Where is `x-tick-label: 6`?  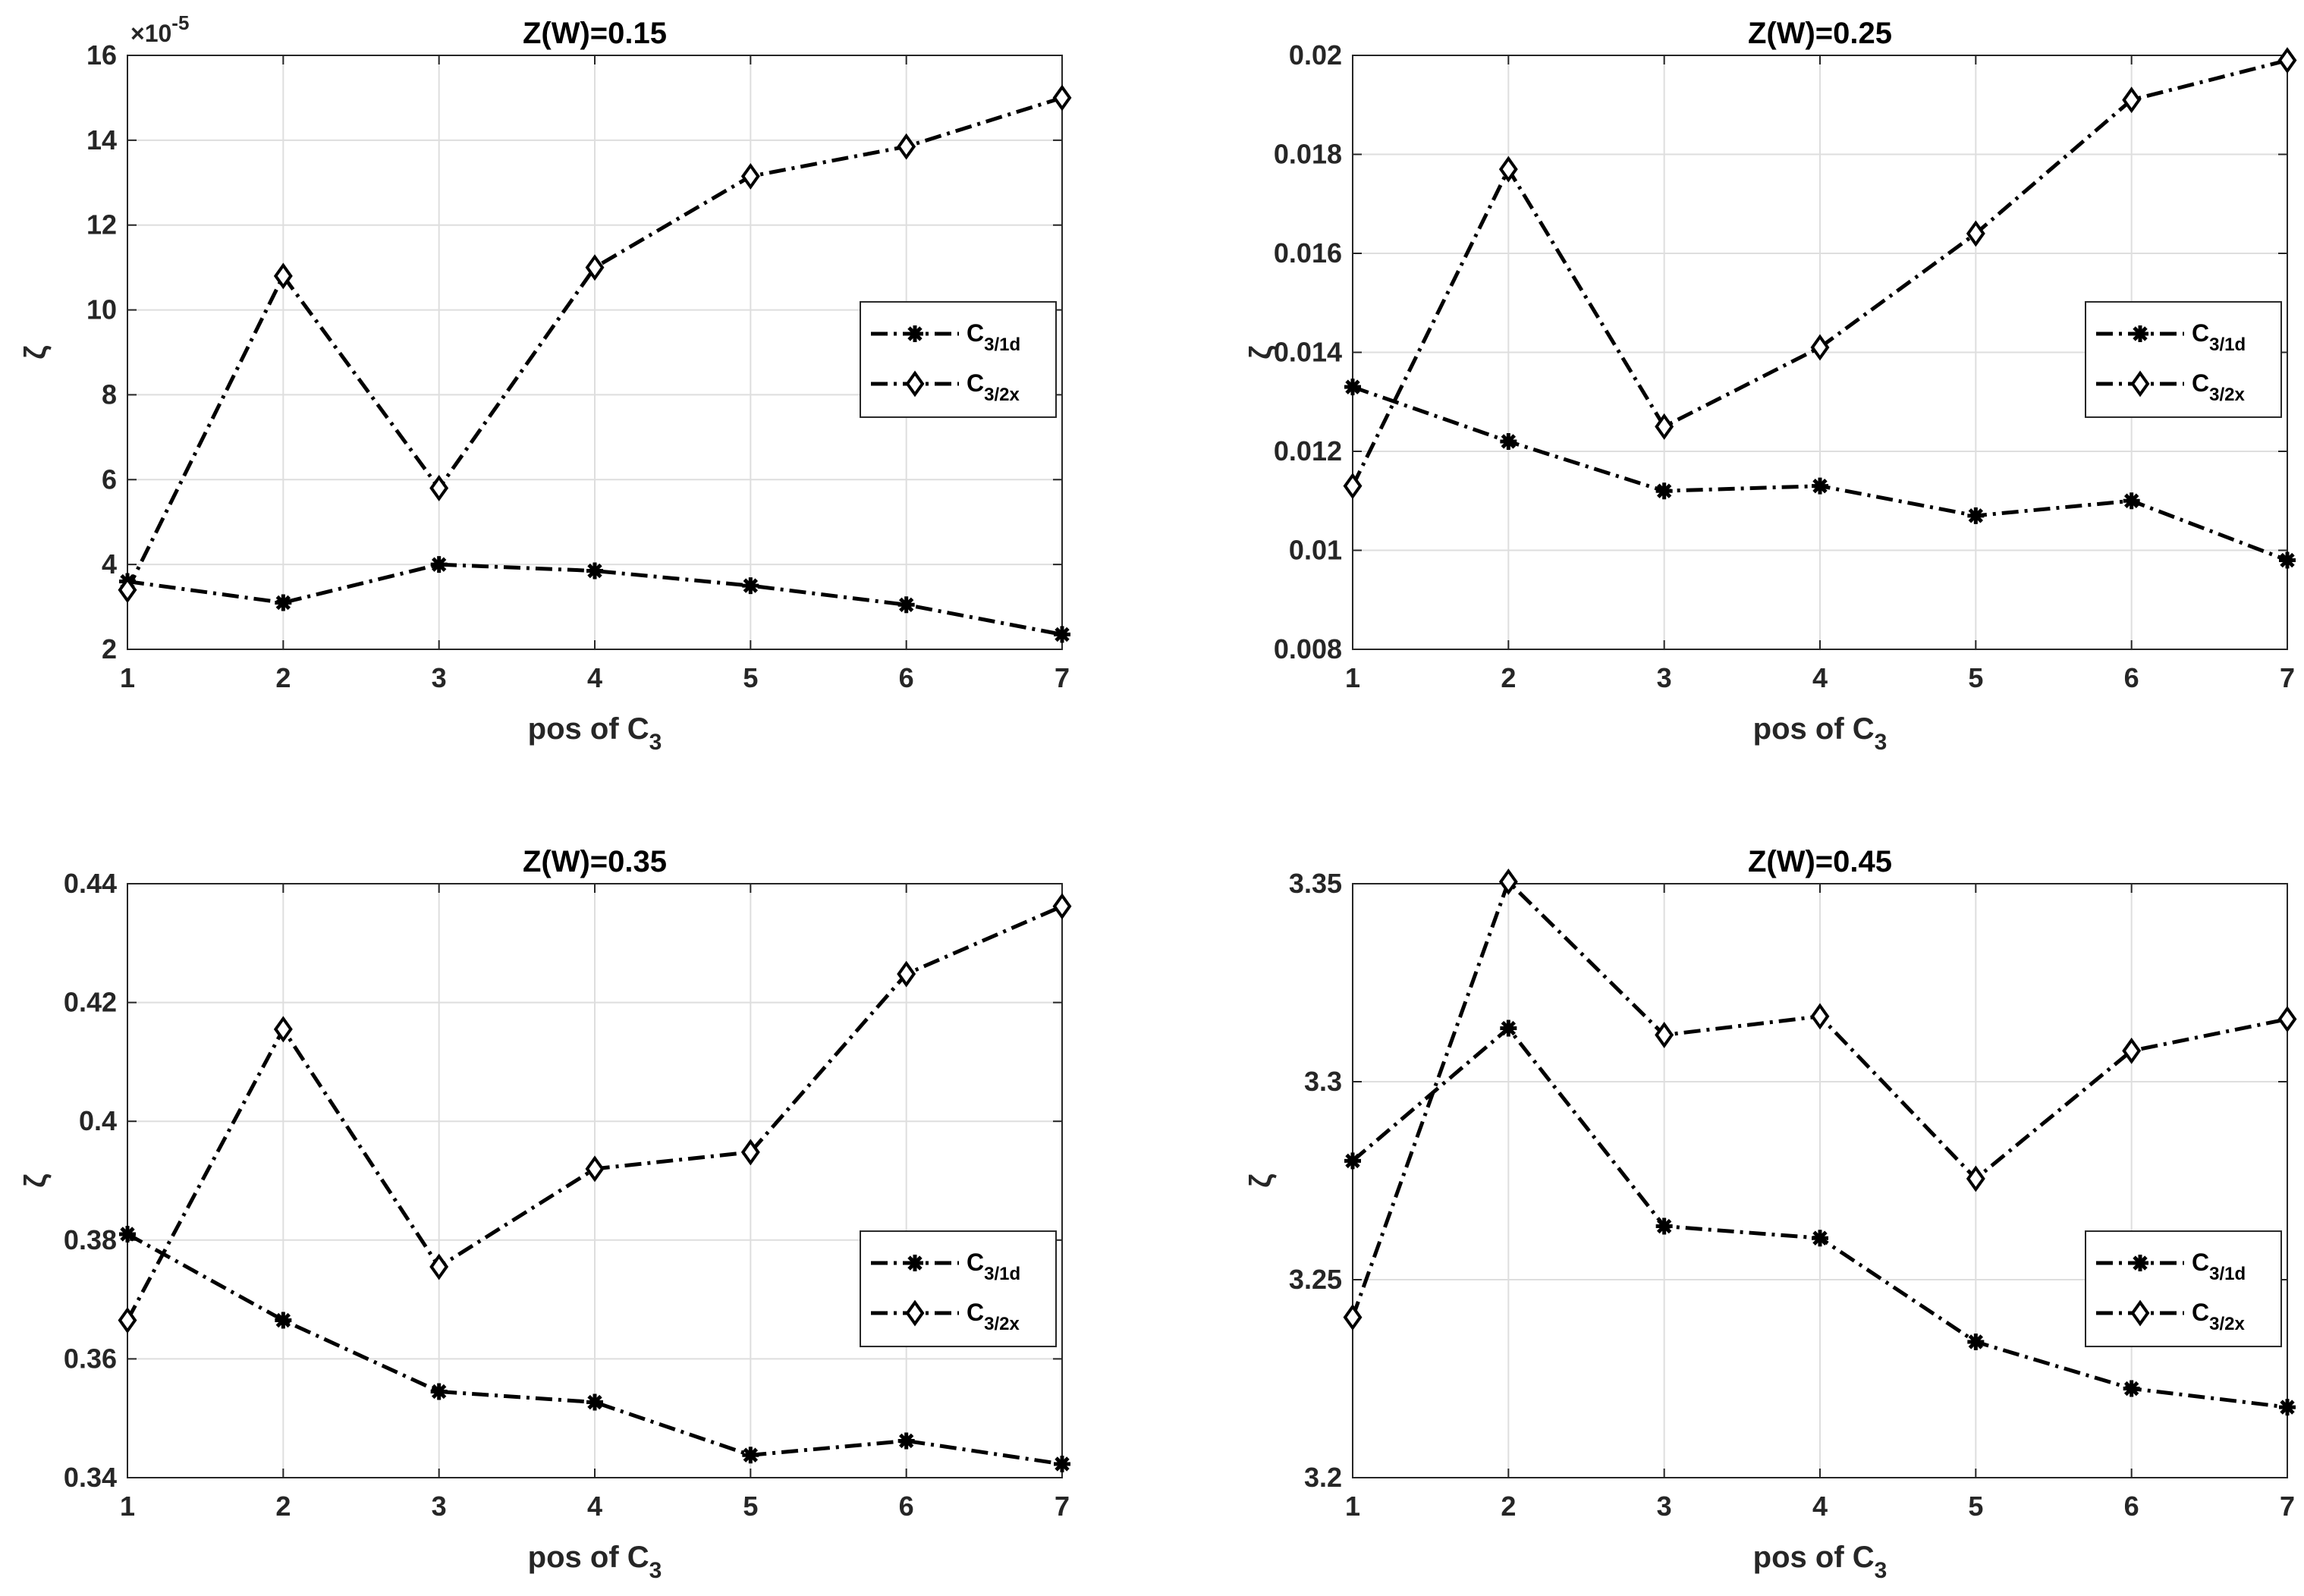 x-tick-label: 6 is located at coordinates (2131, 1506).